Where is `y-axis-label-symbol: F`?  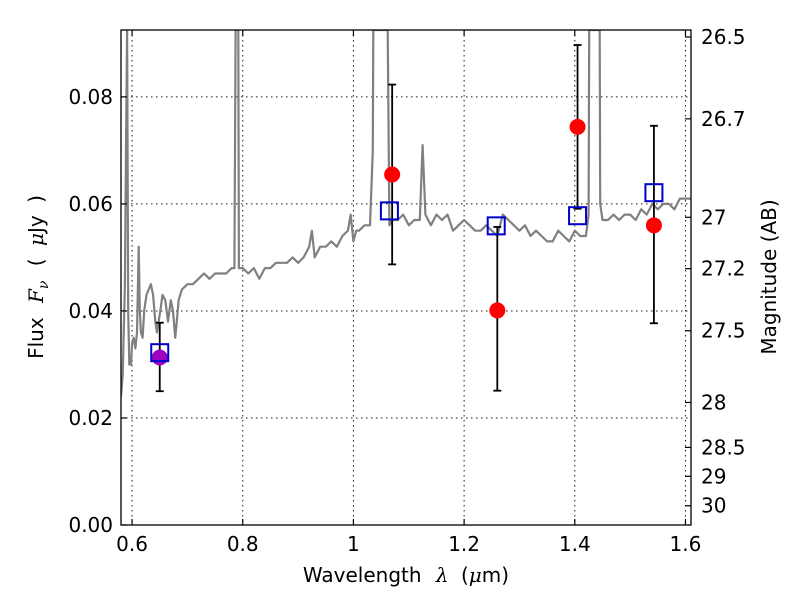
y-axis-label-symbol: F is located at coordinates (36, 296).